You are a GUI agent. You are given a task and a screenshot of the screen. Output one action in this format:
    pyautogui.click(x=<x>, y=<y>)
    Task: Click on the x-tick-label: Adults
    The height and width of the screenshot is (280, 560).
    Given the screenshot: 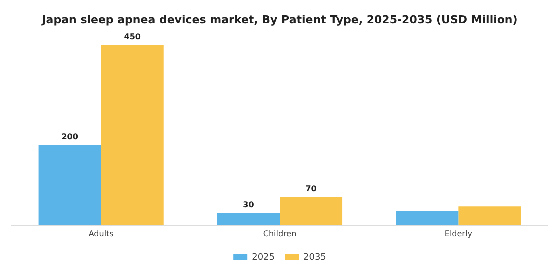 What is the action you would take?
    pyautogui.click(x=101, y=233)
    